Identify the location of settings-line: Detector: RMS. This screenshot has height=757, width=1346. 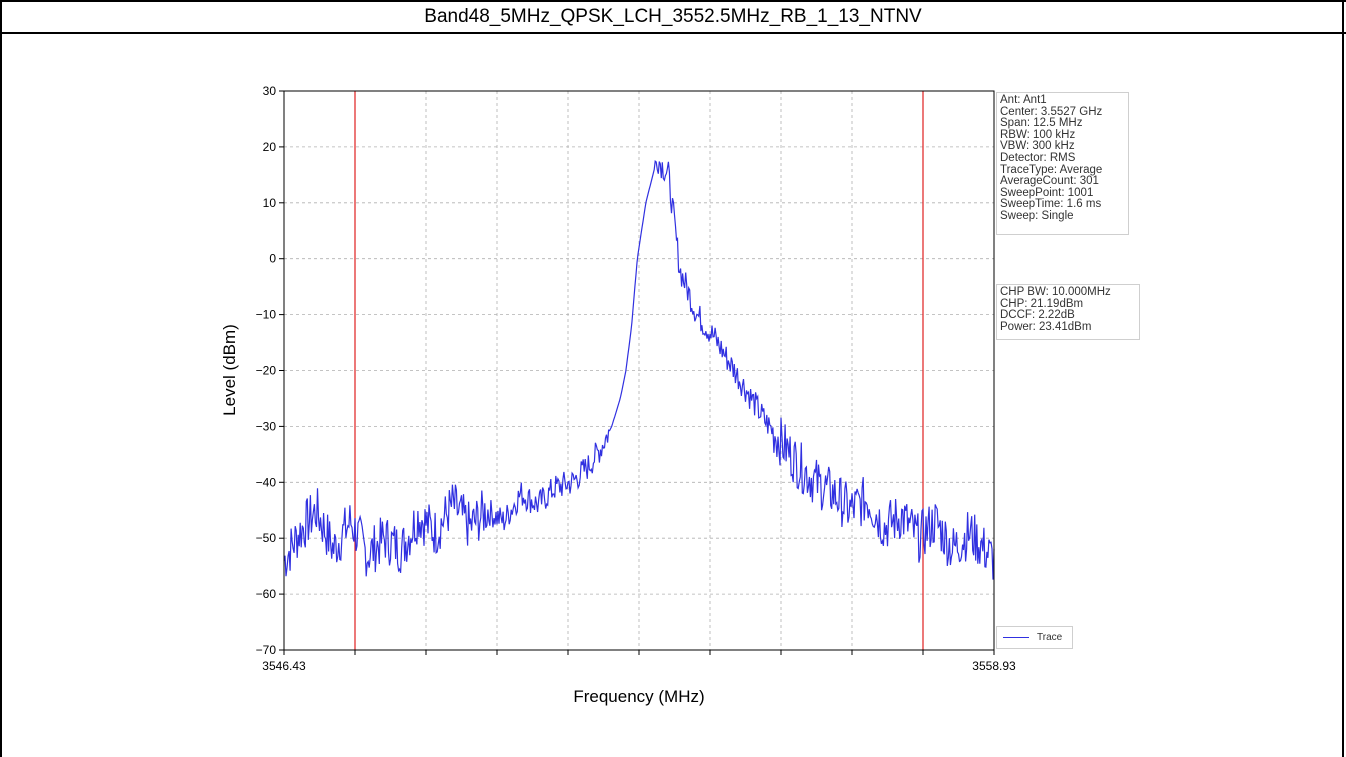
(1038, 157).